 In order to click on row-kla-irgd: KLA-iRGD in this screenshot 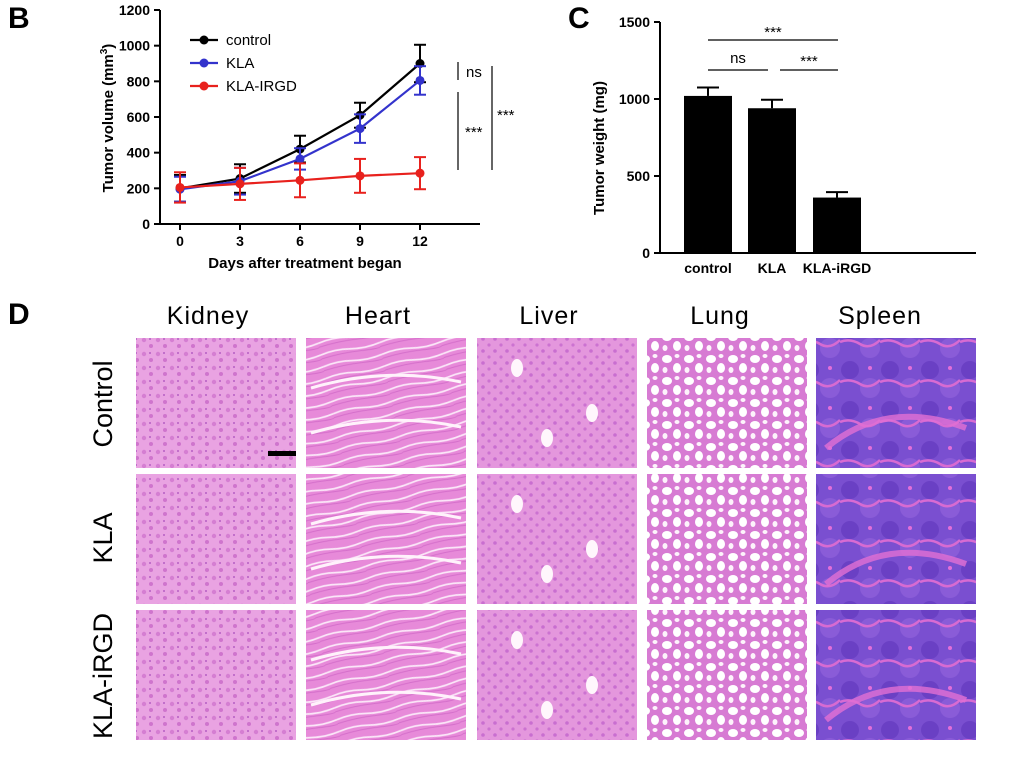, I will do `click(103, 676)`.